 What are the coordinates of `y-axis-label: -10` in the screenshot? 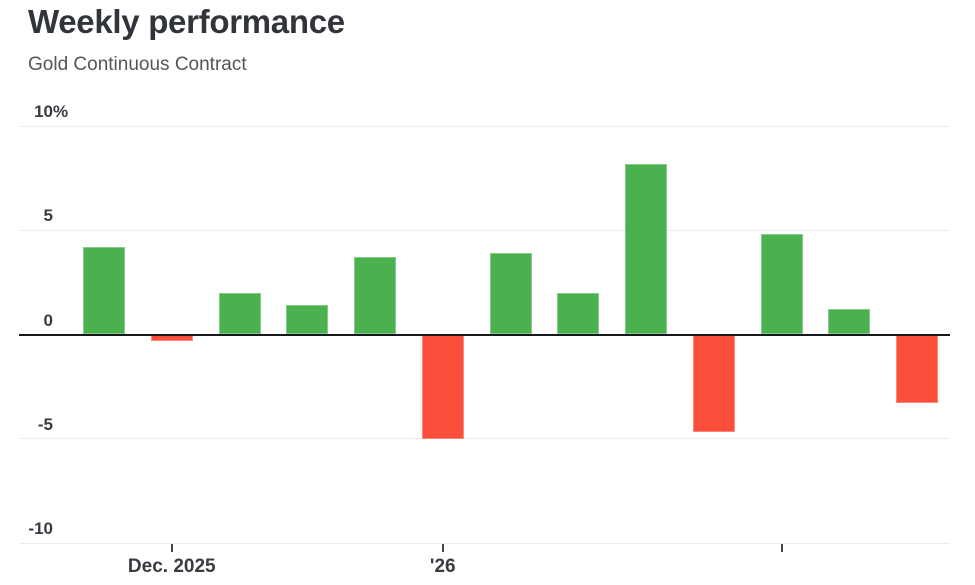 It's located at (40, 528).